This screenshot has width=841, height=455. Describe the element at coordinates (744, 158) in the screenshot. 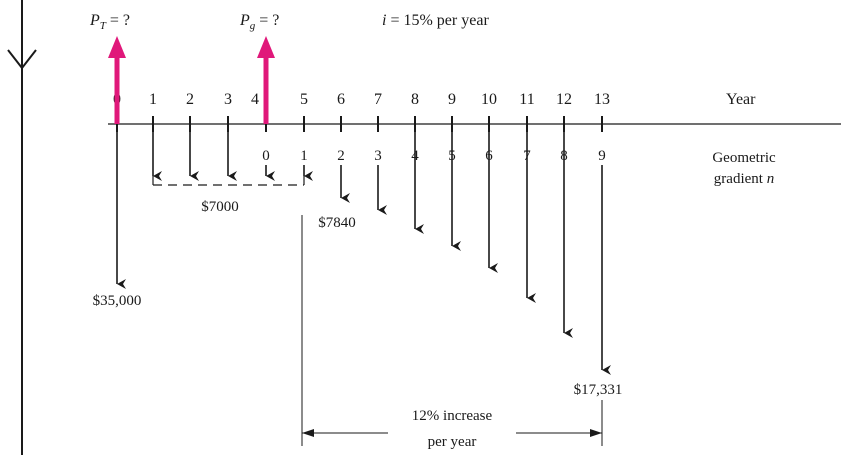

I see `gradient-label-line1: Geometric` at that location.